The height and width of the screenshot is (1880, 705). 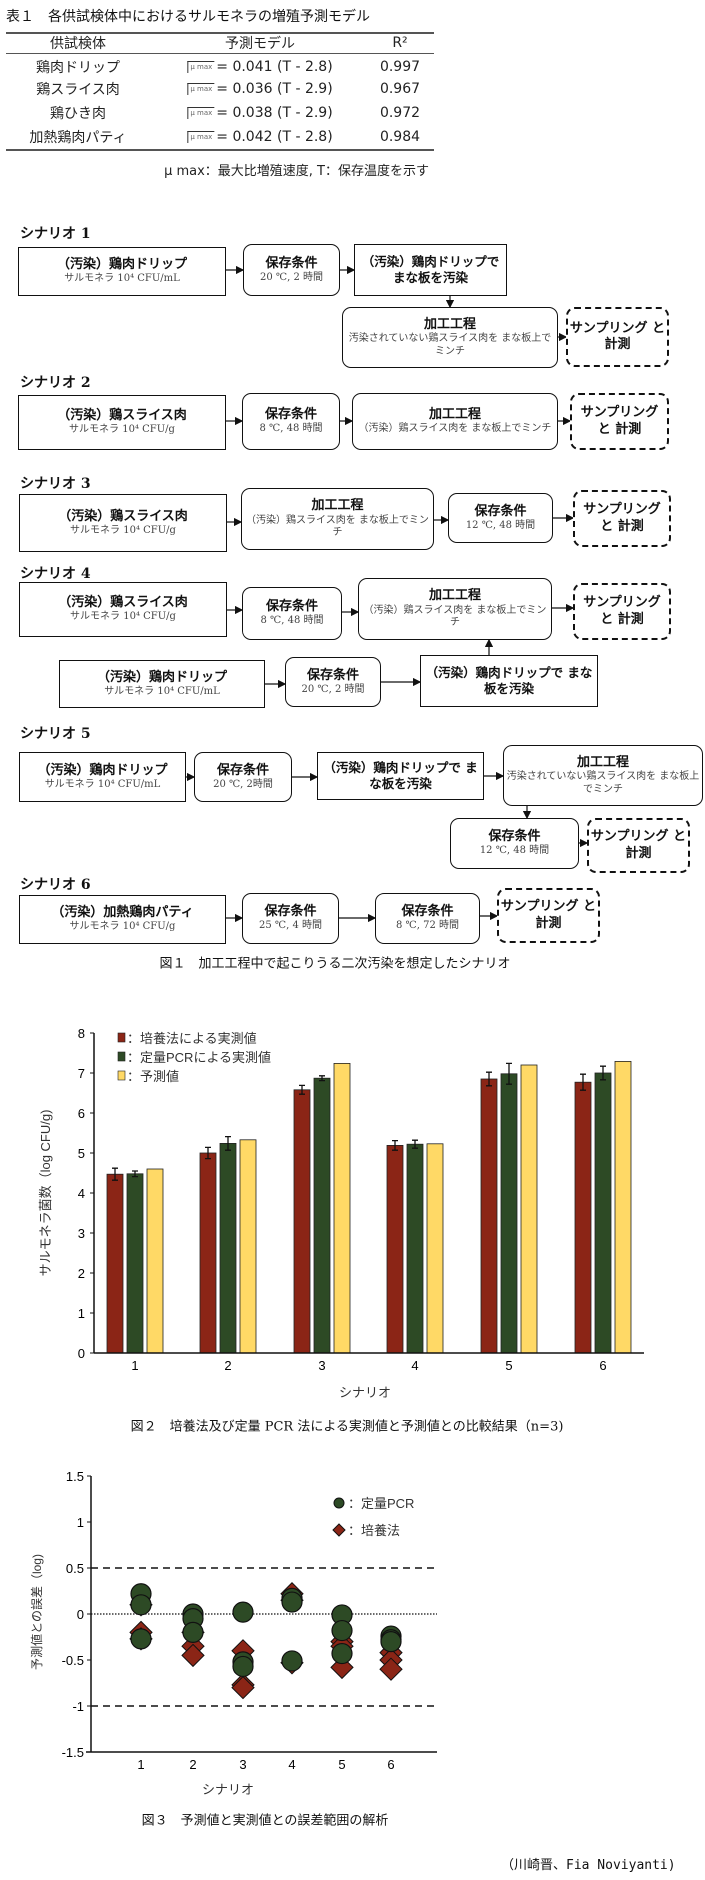 I want to click on scenario-label: シナリオ 6, so click(x=55, y=885).